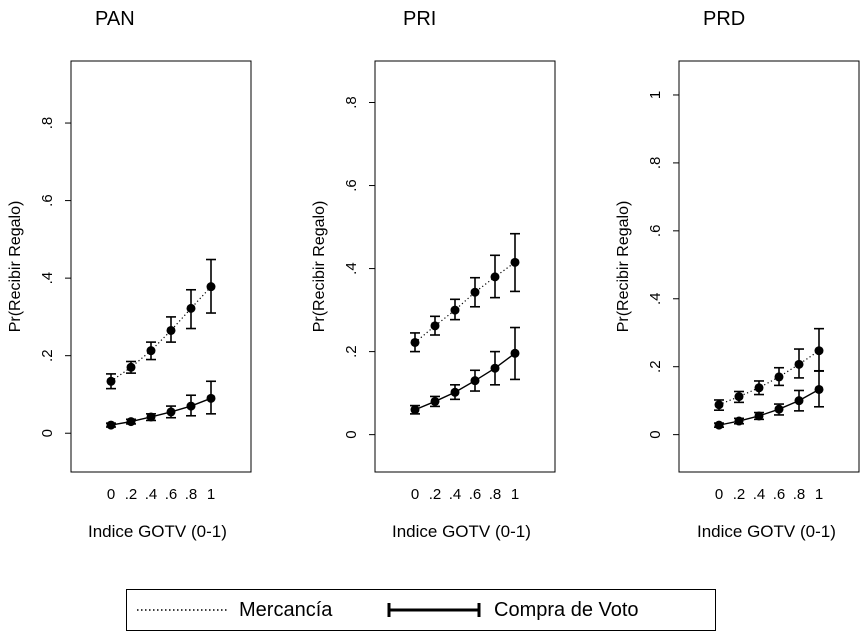 This screenshot has width=867, height=644. What do you see at coordinates (461, 531) in the screenshot?
I see `x-axis-label-pri: Indice GOTV (0-1)` at bounding box center [461, 531].